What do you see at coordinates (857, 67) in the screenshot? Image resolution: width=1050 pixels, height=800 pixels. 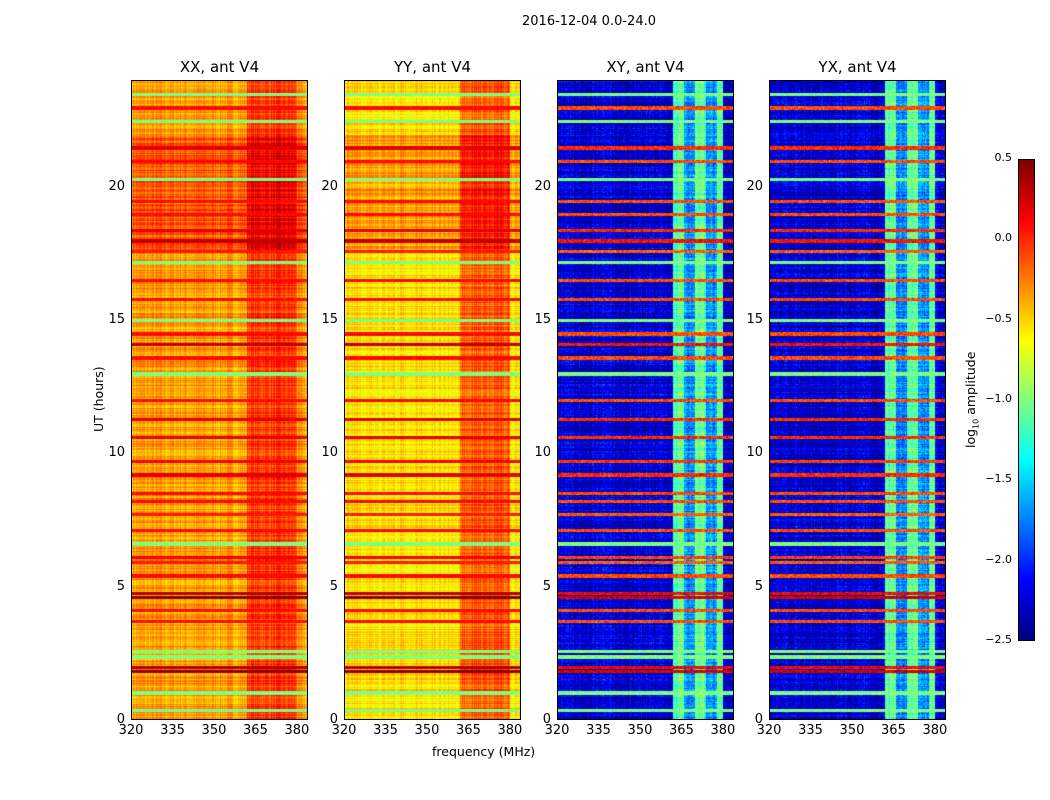 I see `panel-title: YX, ant V4` at bounding box center [857, 67].